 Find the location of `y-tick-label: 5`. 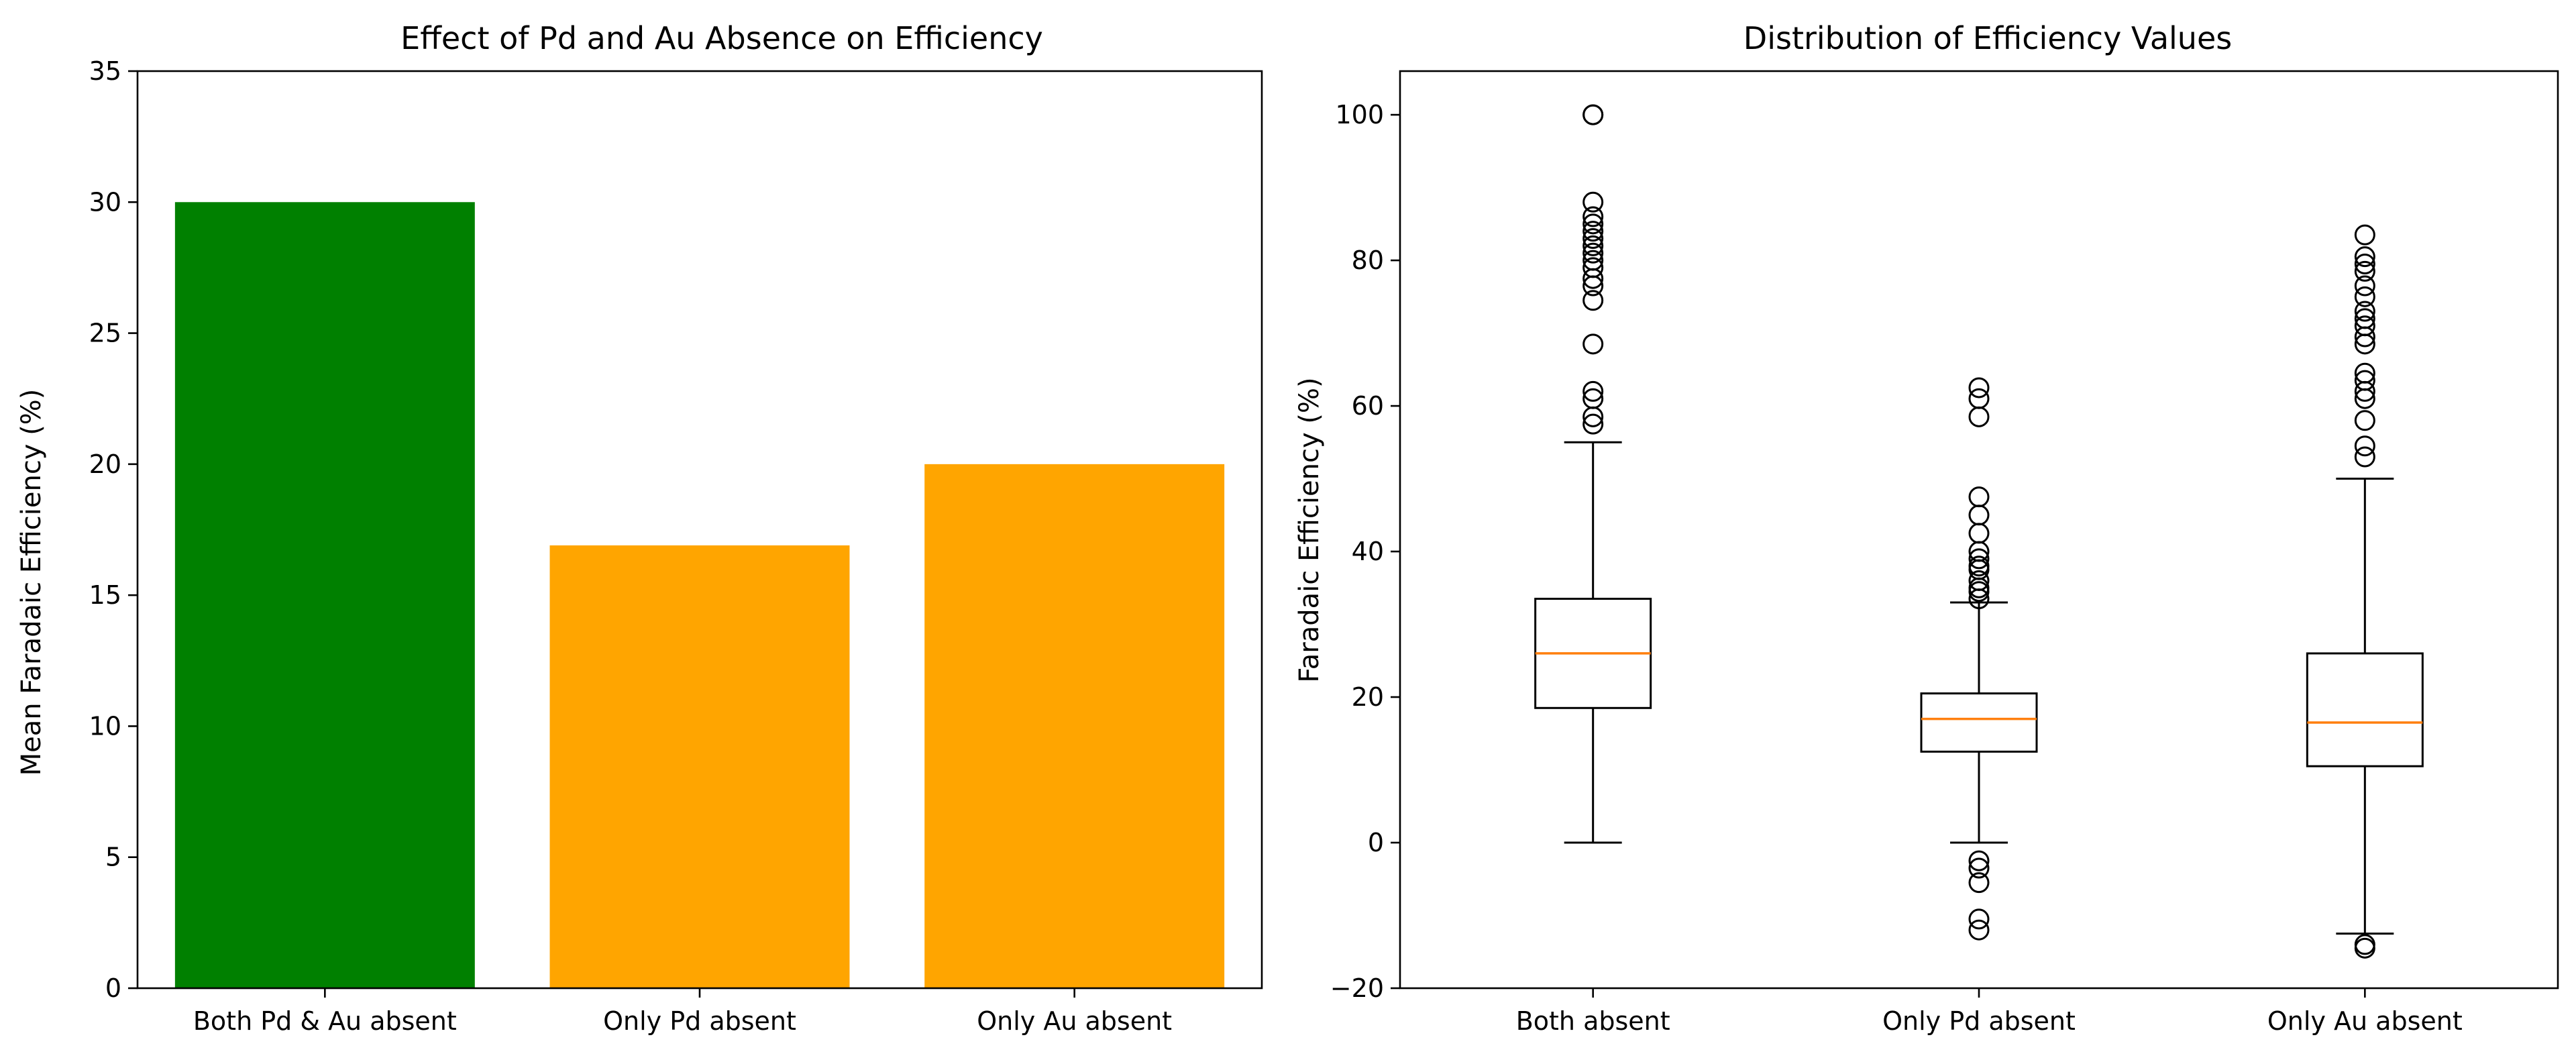

y-tick-label: 5 is located at coordinates (113, 857).